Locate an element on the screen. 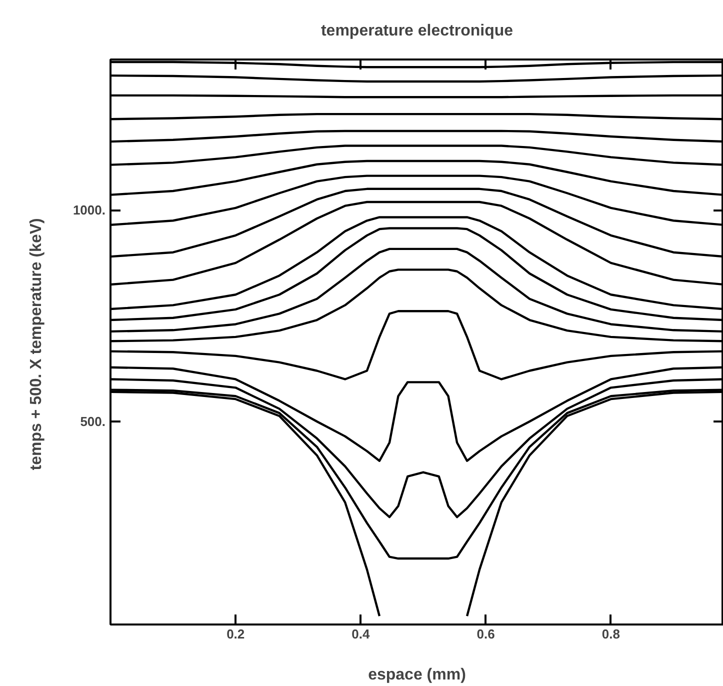  x-tick-label: 0.6 is located at coordinates (485, 634).